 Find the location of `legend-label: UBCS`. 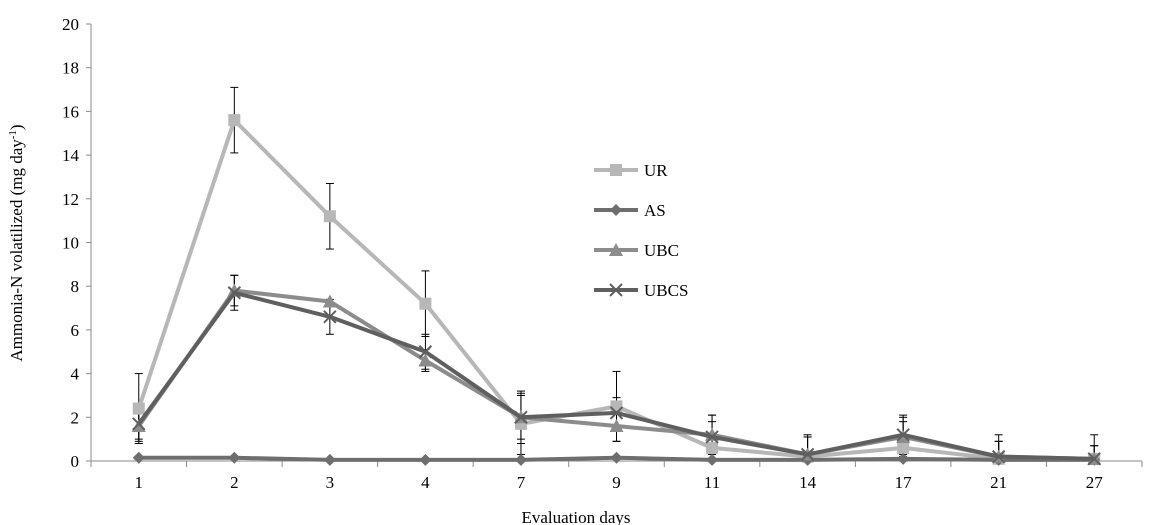

legend-label: UBCS is located at coordinates (666, 290).